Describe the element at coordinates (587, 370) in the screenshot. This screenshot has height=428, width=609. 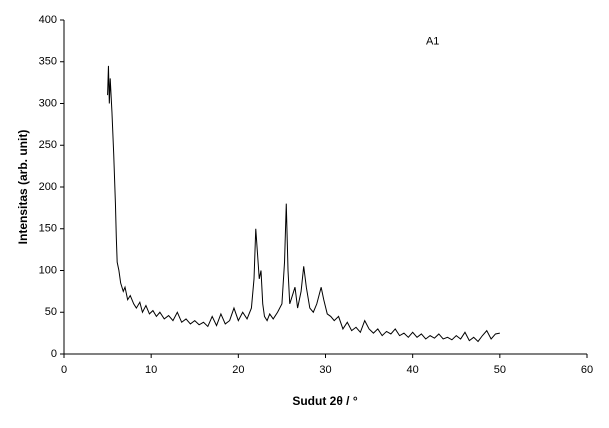
I see `x-tick-label: 60` at that location.